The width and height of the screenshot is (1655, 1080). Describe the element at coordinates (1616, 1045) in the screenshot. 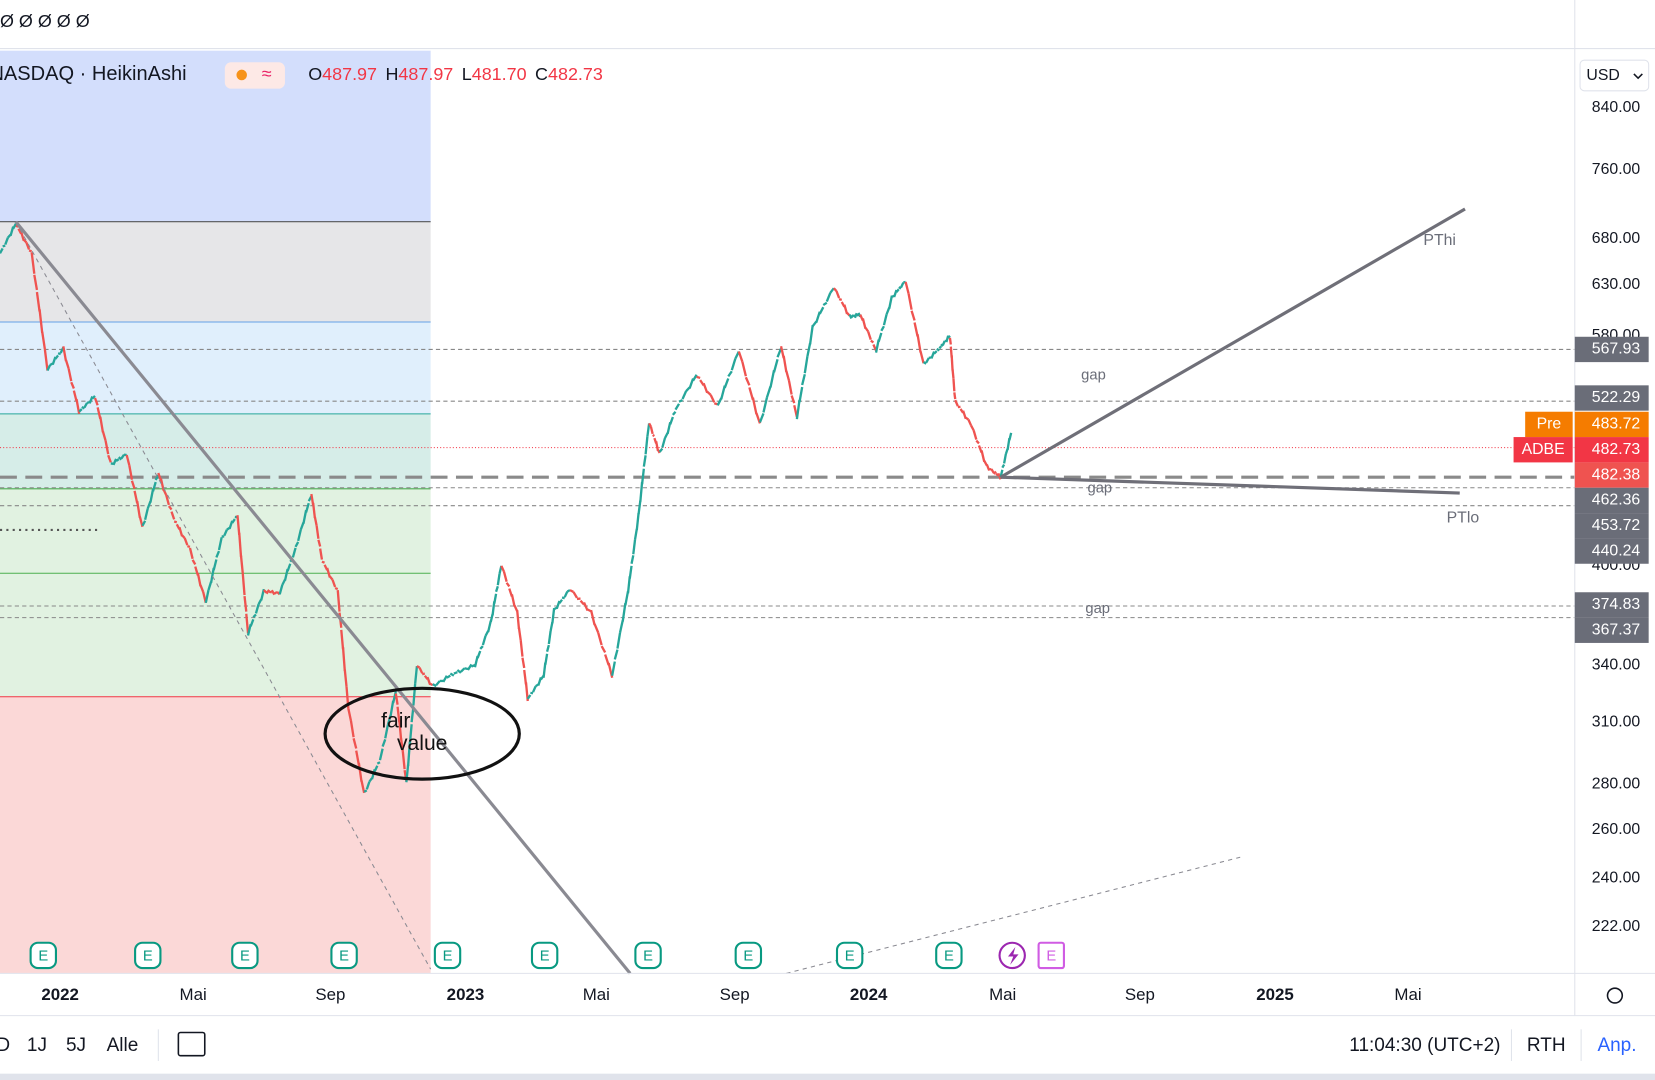

I see `adjust-button: Anp.` at that location.